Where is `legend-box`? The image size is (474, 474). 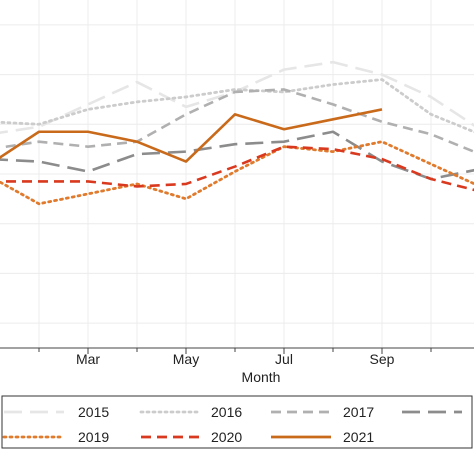 legend-box is located at coordinates (237, 422).